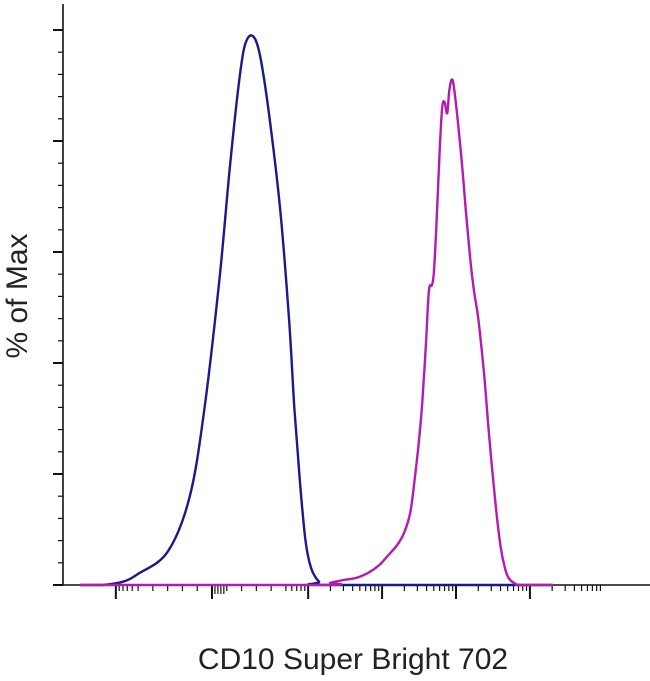 The width and height of the screenshot is (650, 681). I want to click on x-ticks, so click(358, 592).